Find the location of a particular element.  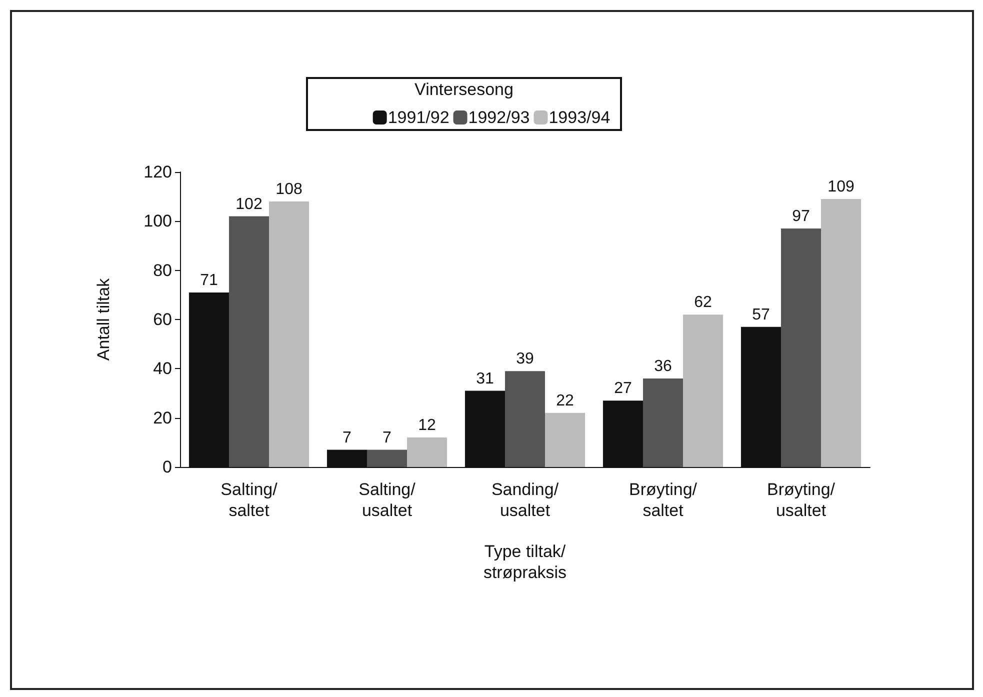

data-label: 97 is located at coordinates (801, 217).